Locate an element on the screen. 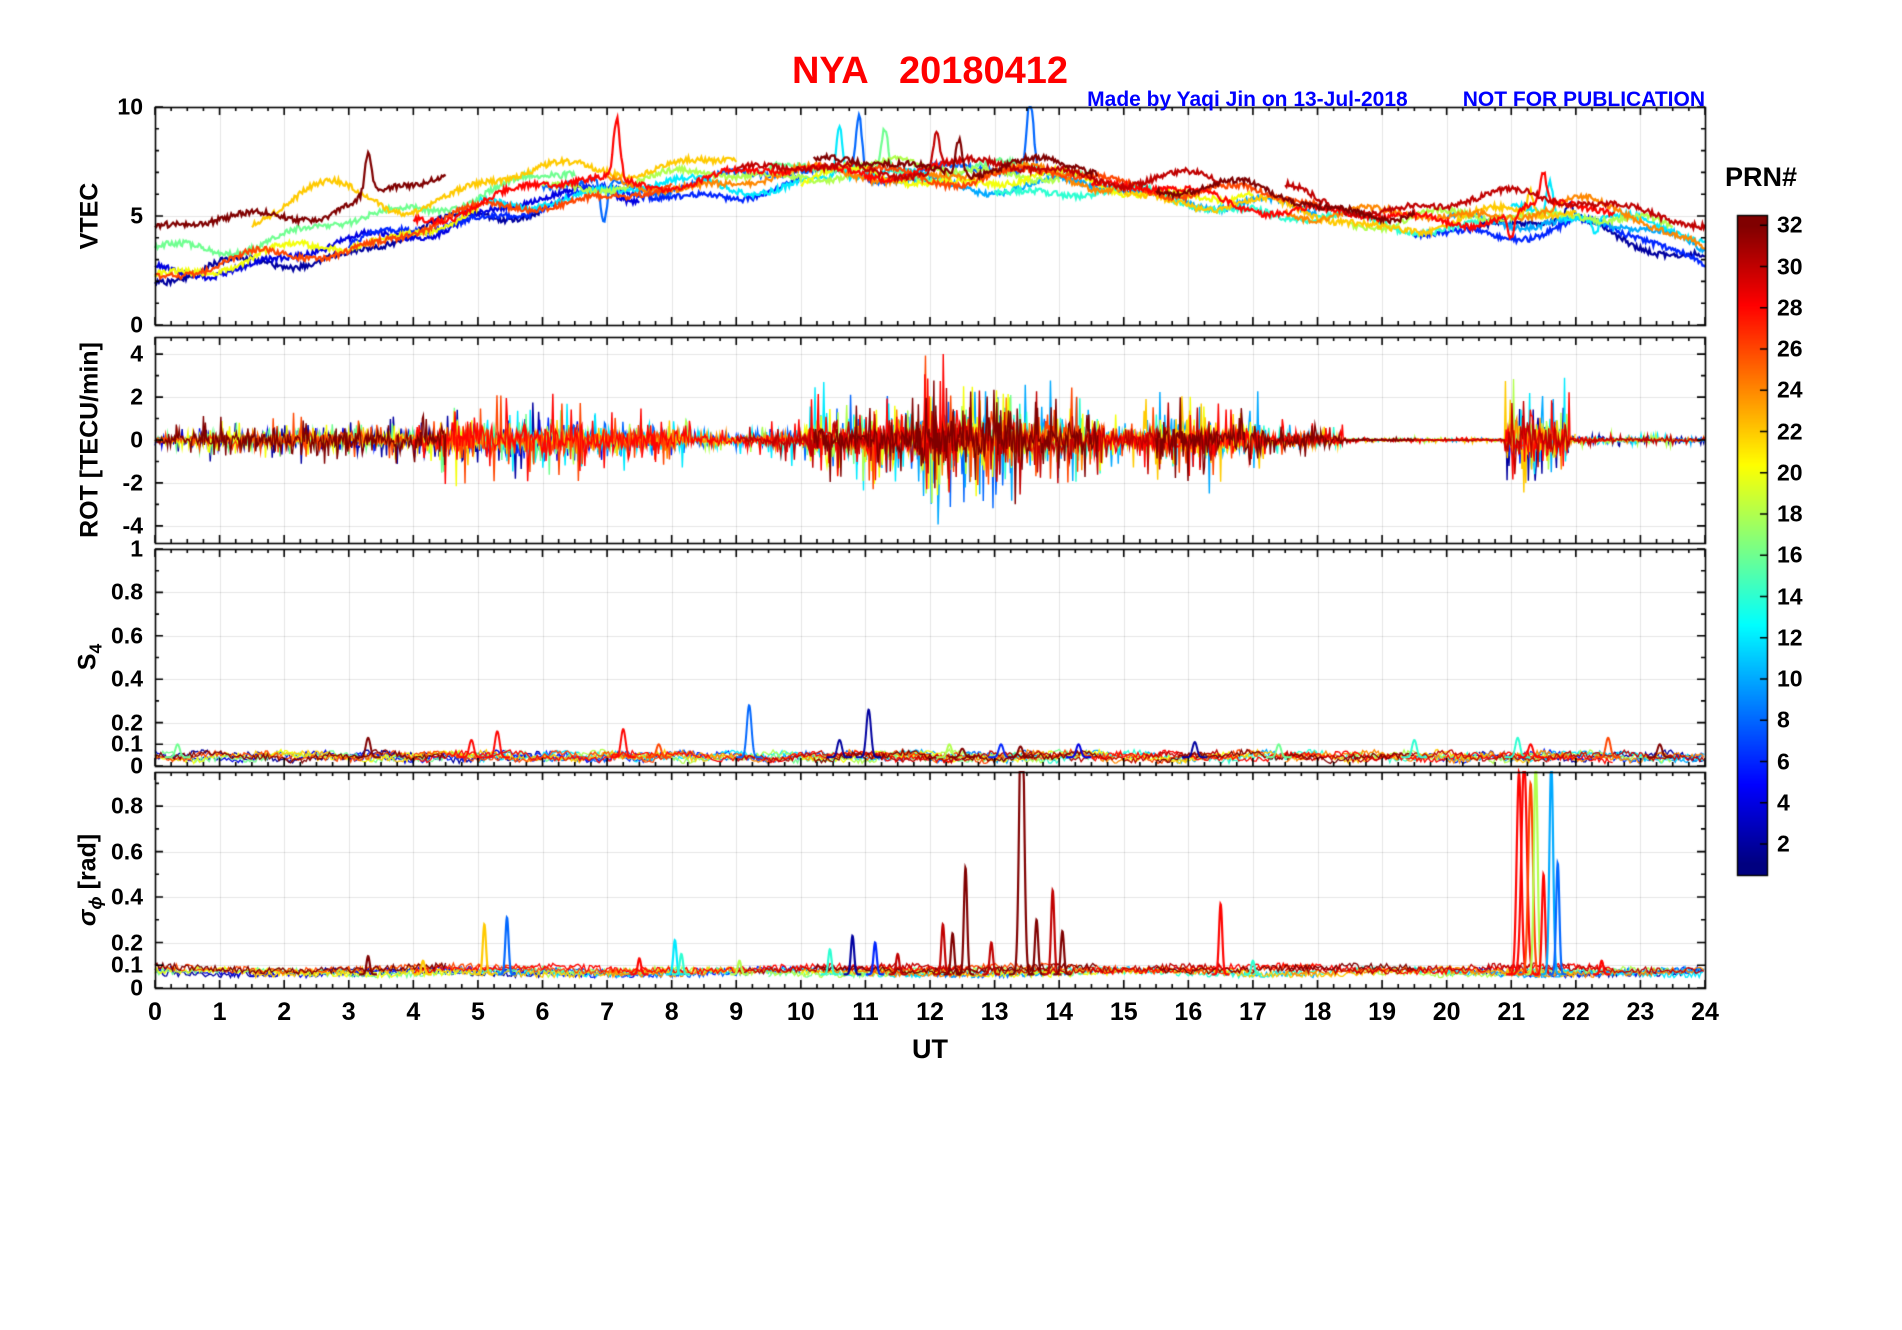  colorbar-tick-label: 8 is located at coordinates (1783, 719).